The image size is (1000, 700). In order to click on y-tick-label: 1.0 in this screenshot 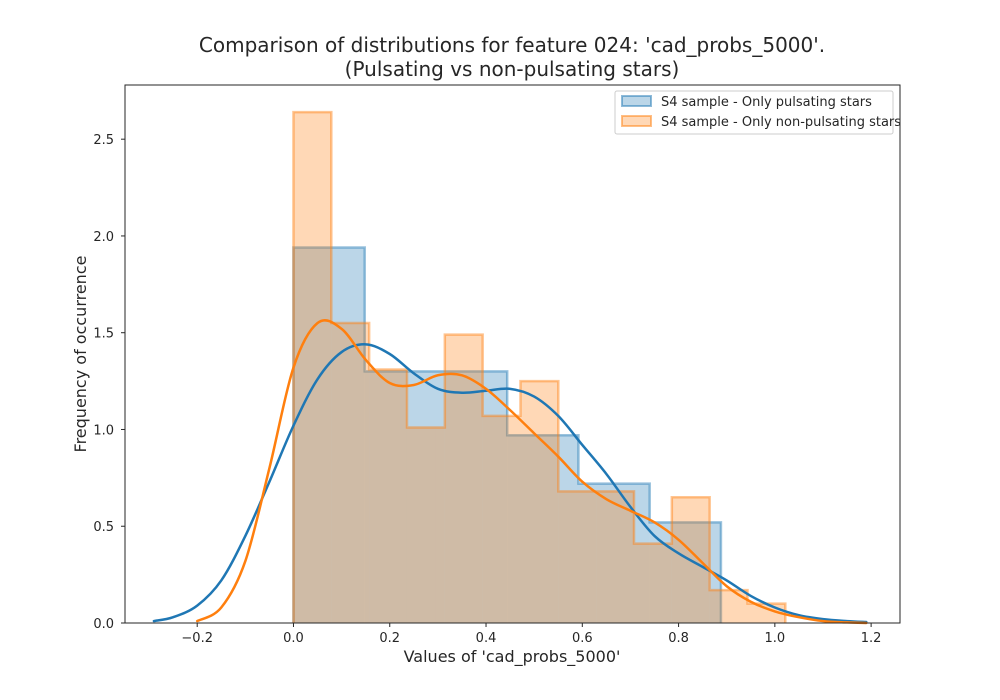, I will do `click(103, 430)`.